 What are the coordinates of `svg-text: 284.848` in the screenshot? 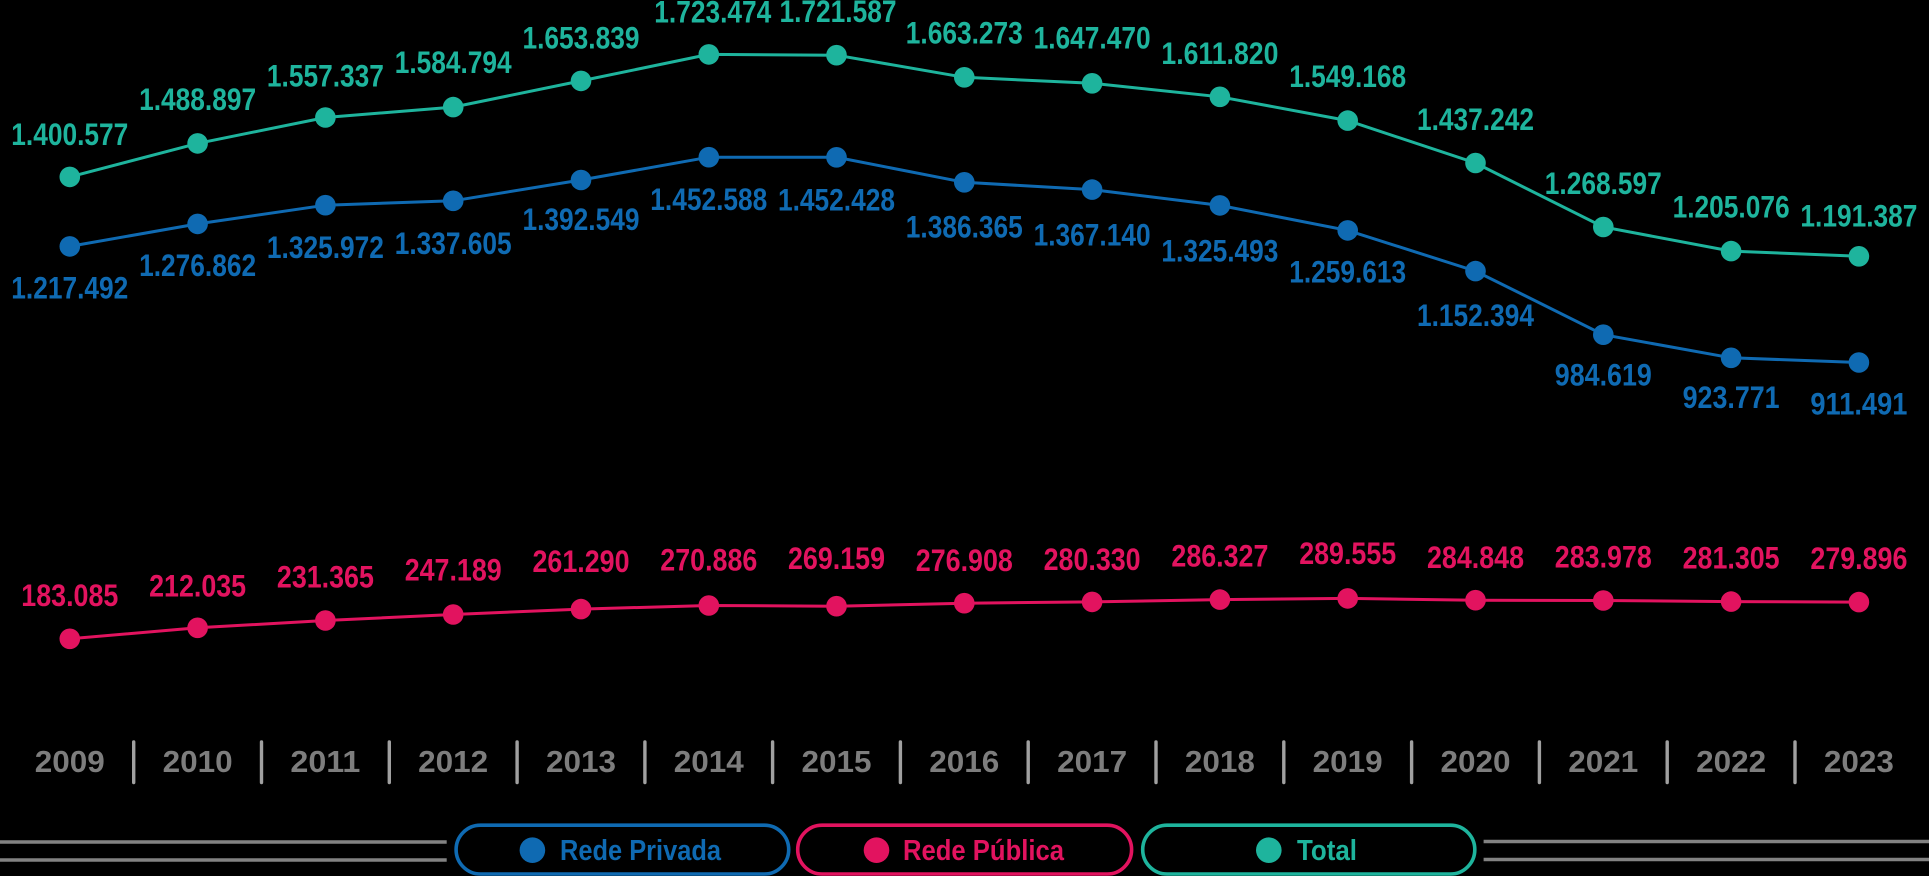 It's located at (1475, 557).